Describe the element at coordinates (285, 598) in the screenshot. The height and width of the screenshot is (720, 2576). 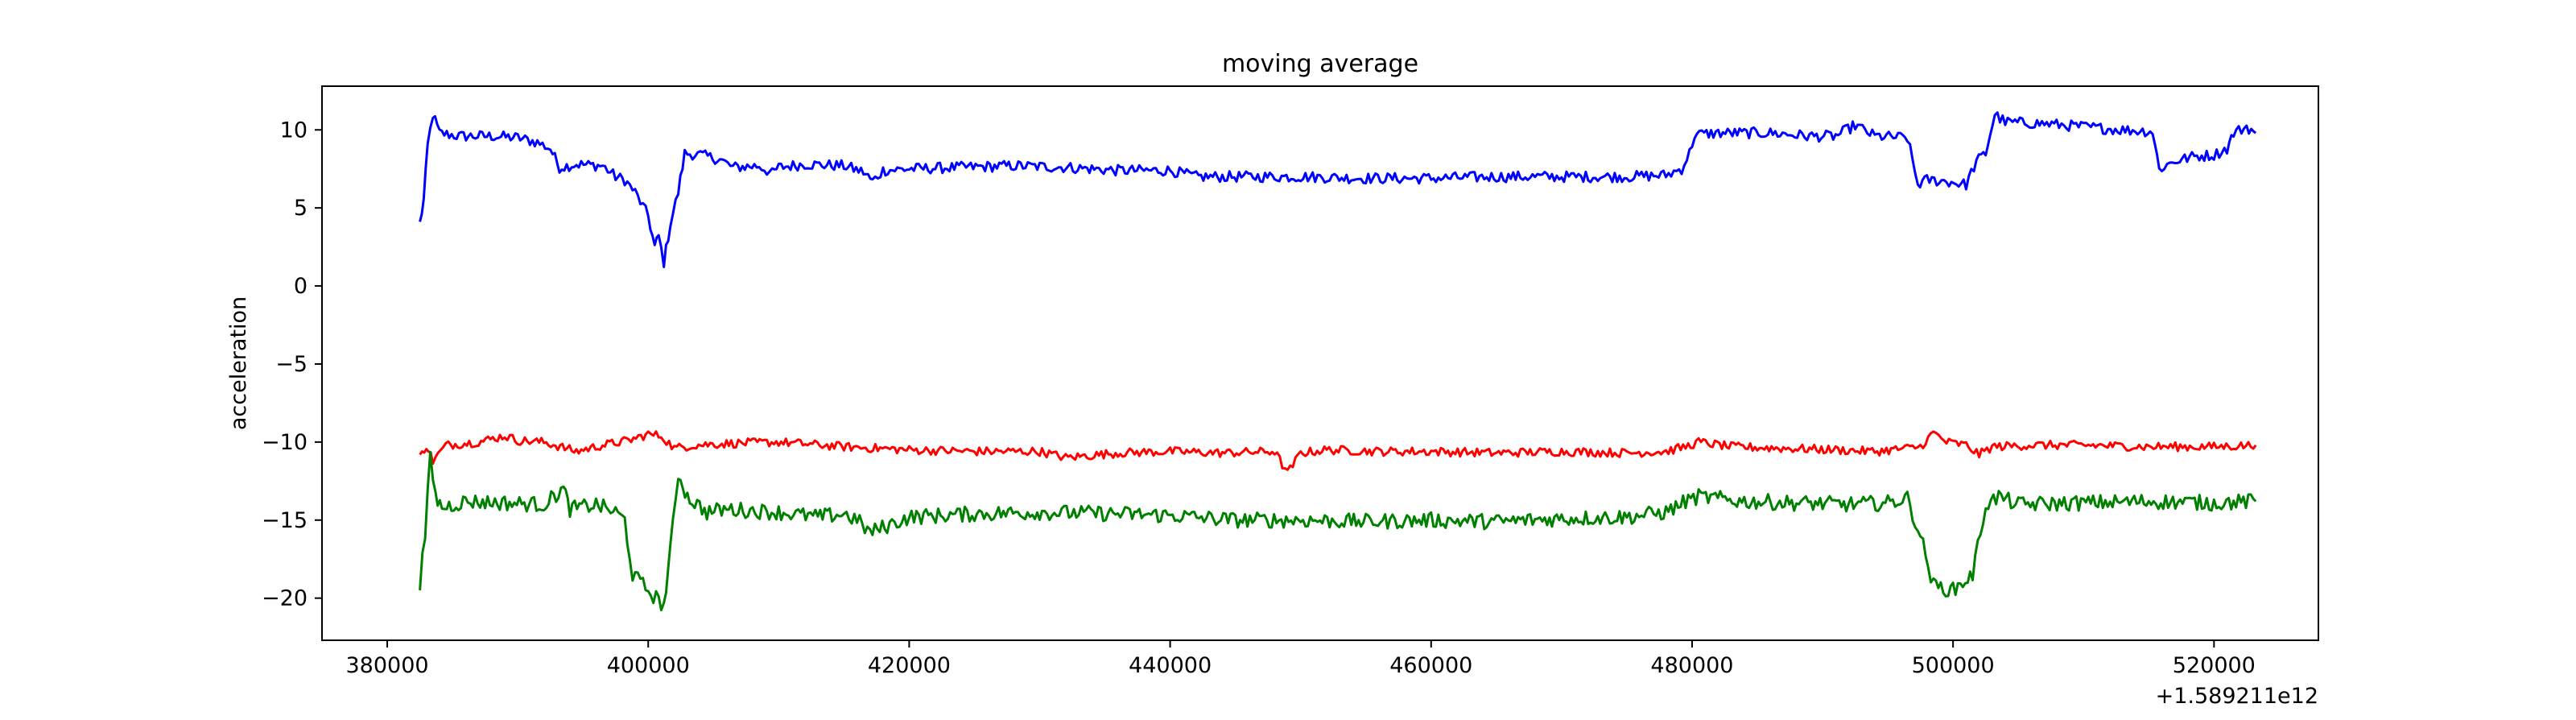
I see `y-tick-label: −20` at that location.